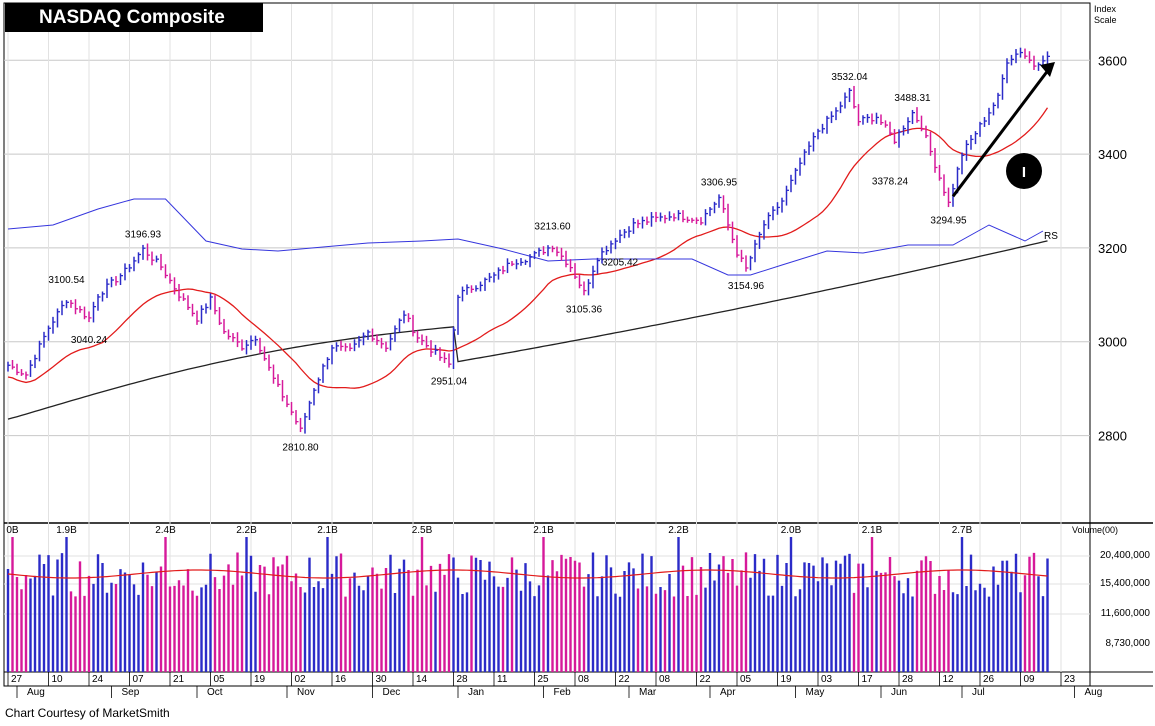  Describe the element at coordinates (827, 679) in the screenshot. I see `day-tick-label: 03` at that location.